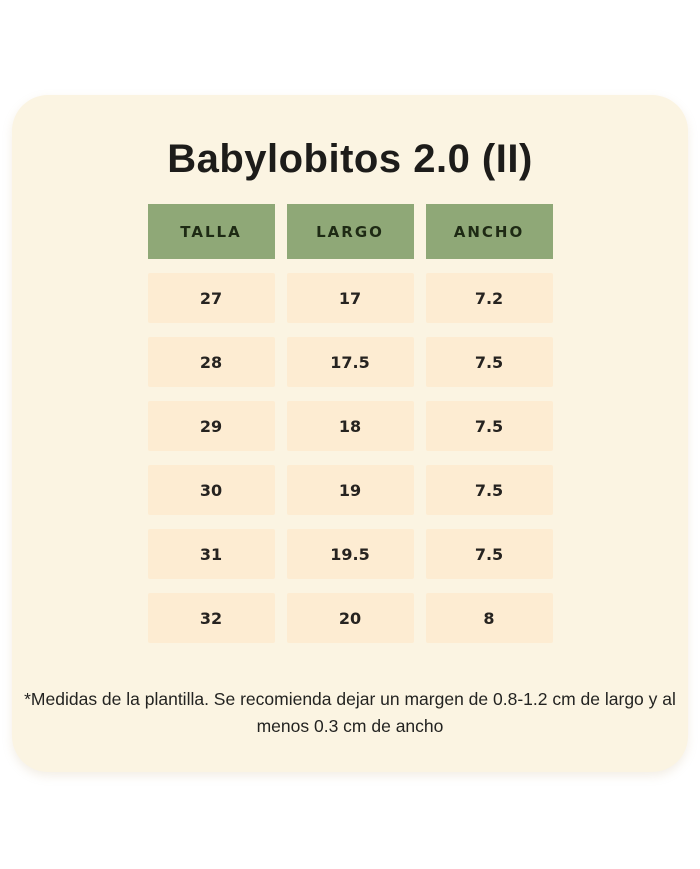 The image size is (700, 869). Describe the element at coordinates (350, 362) in the screenshot. I see `data-cell: 17.5` at that location.